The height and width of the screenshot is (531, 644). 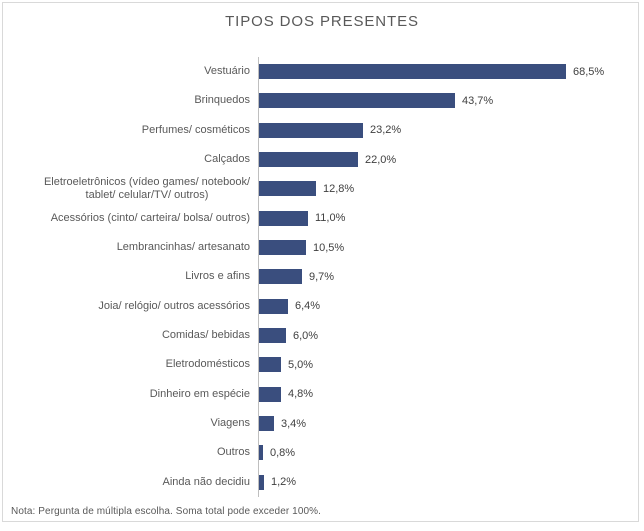 What do you see at coordinates (233, 452) in the screenshot?
I see `category-label: Outros` at bounding box center [233, 452].